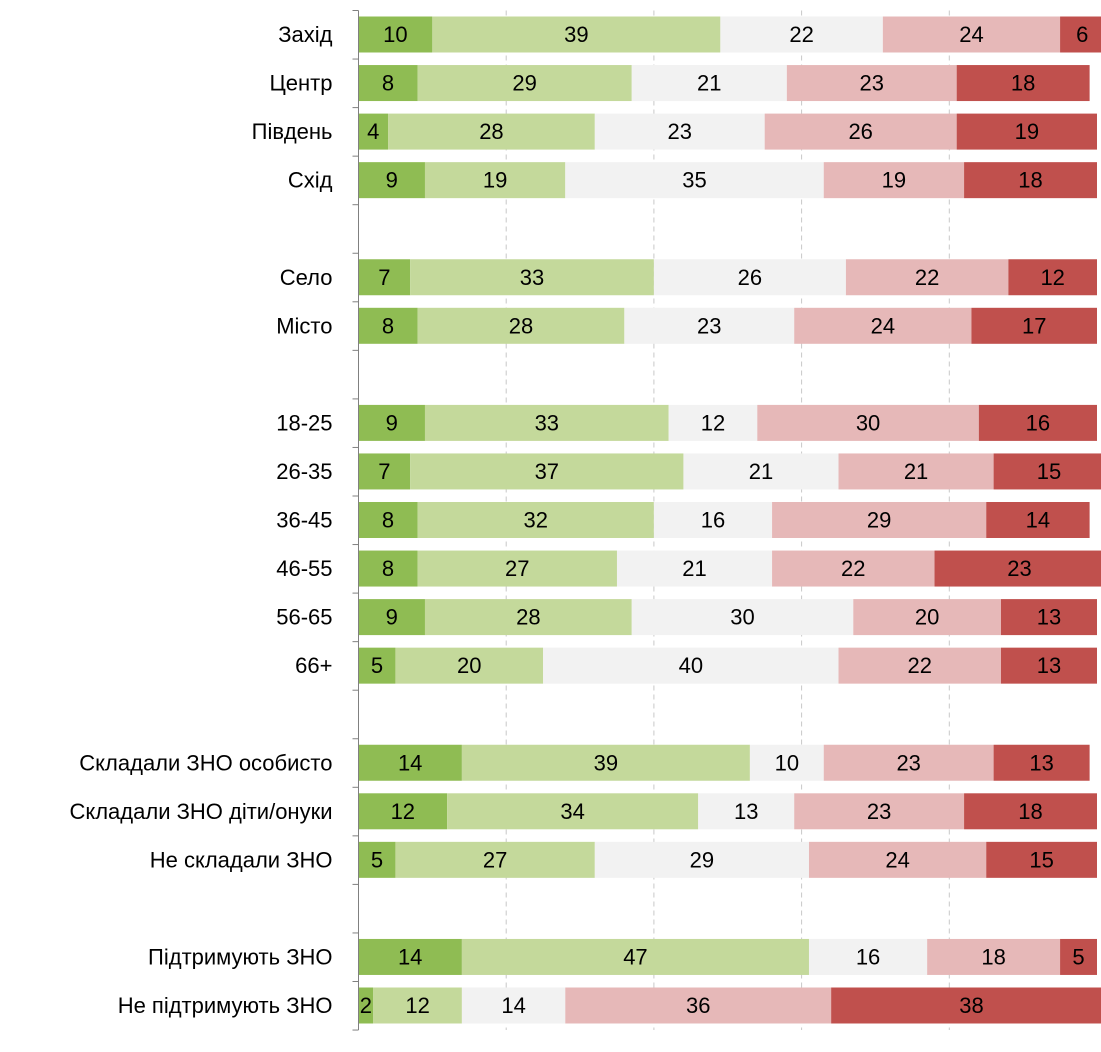 This screenshot has width=1101, height=1052. Describe the element at coordinates (313, 665) in the screenshot. I see `category-label: 66+` at that location.